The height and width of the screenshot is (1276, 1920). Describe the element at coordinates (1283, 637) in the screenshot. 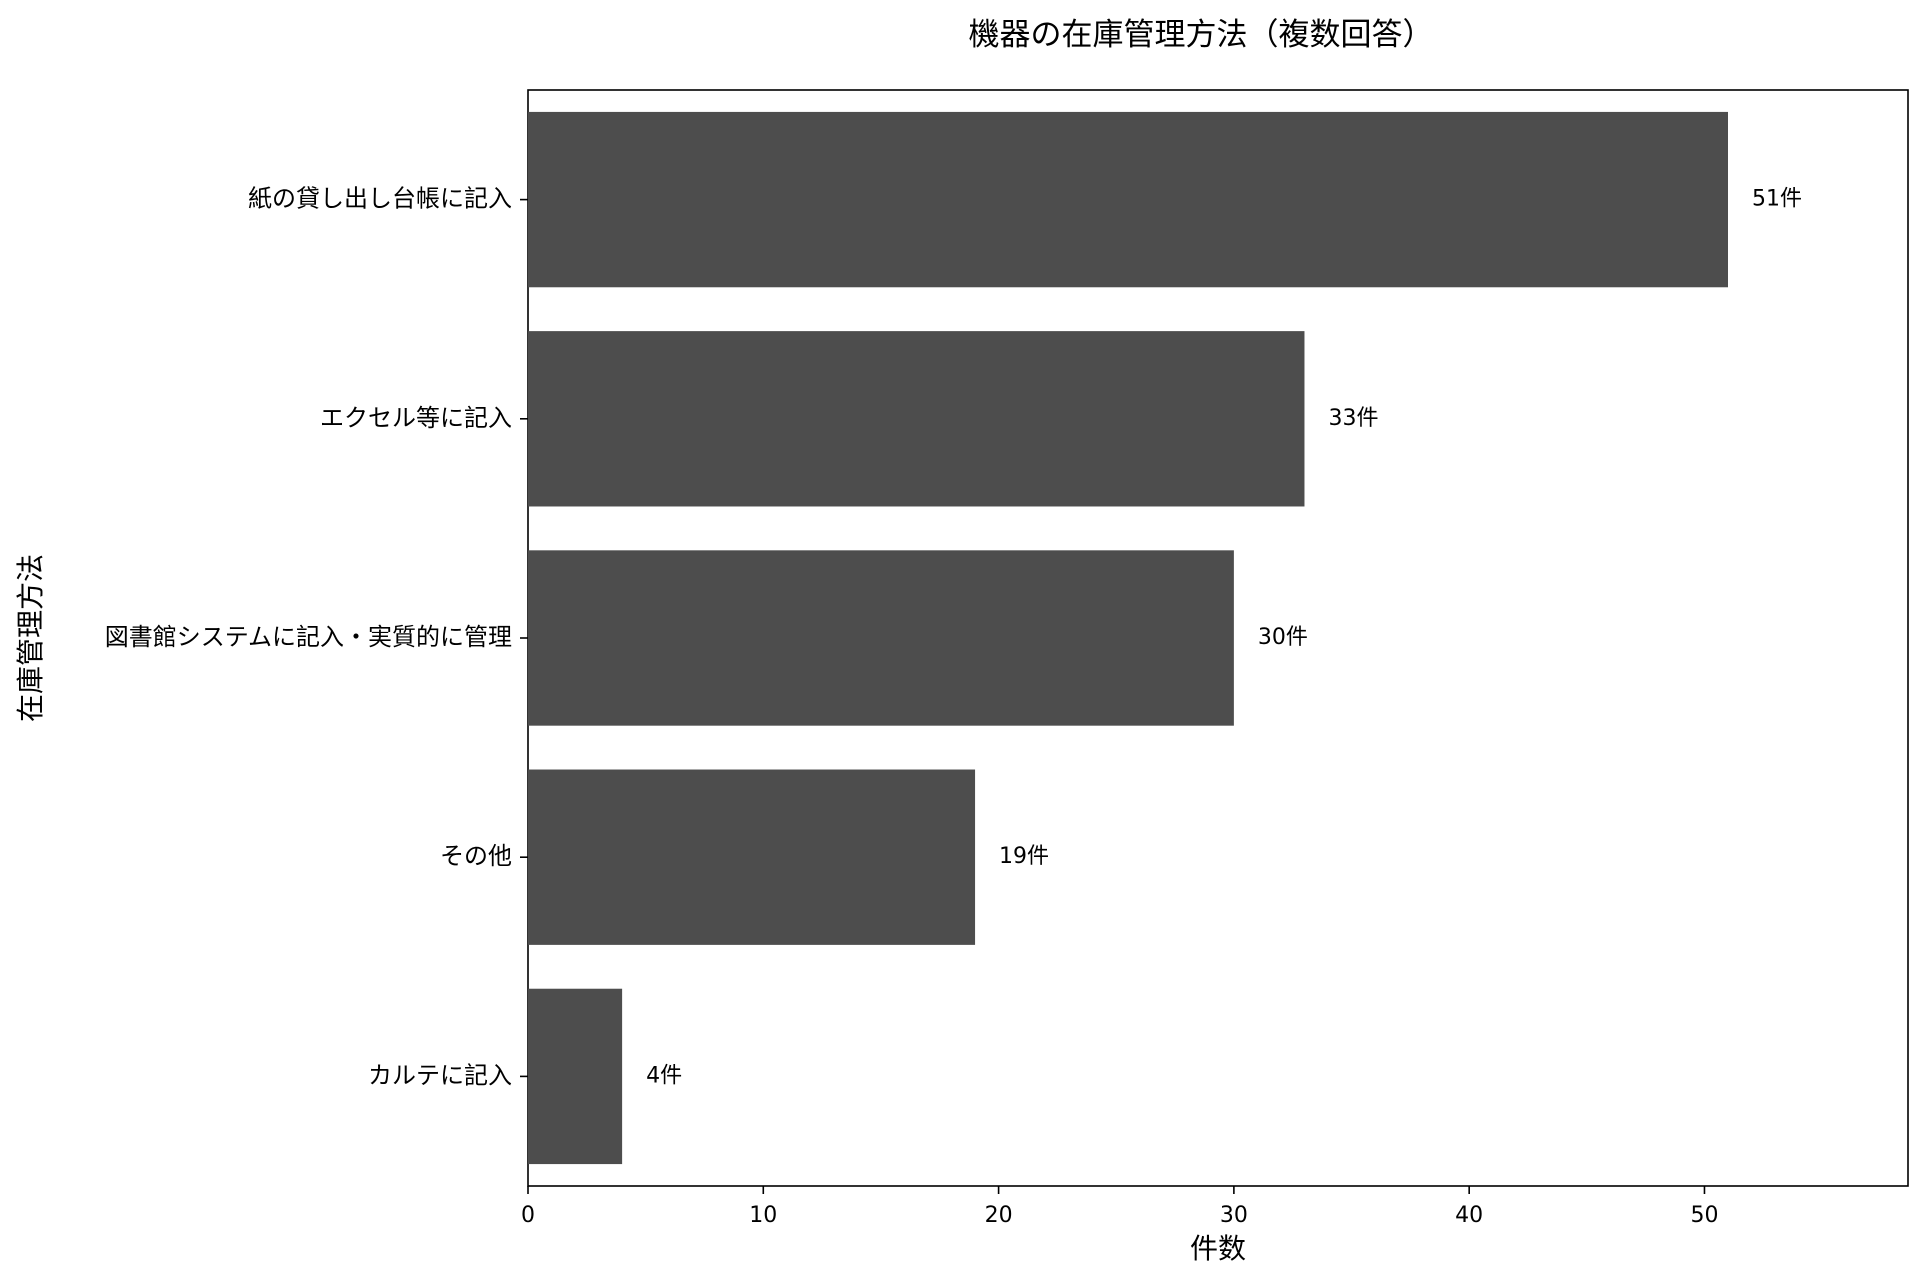

I see `bar-data-label: 30件` at that location.